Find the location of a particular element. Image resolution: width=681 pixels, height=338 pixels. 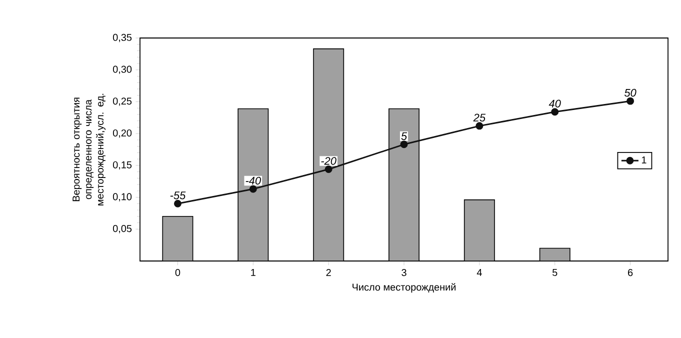

annotation: -55 is located at coordinates (178, 196).